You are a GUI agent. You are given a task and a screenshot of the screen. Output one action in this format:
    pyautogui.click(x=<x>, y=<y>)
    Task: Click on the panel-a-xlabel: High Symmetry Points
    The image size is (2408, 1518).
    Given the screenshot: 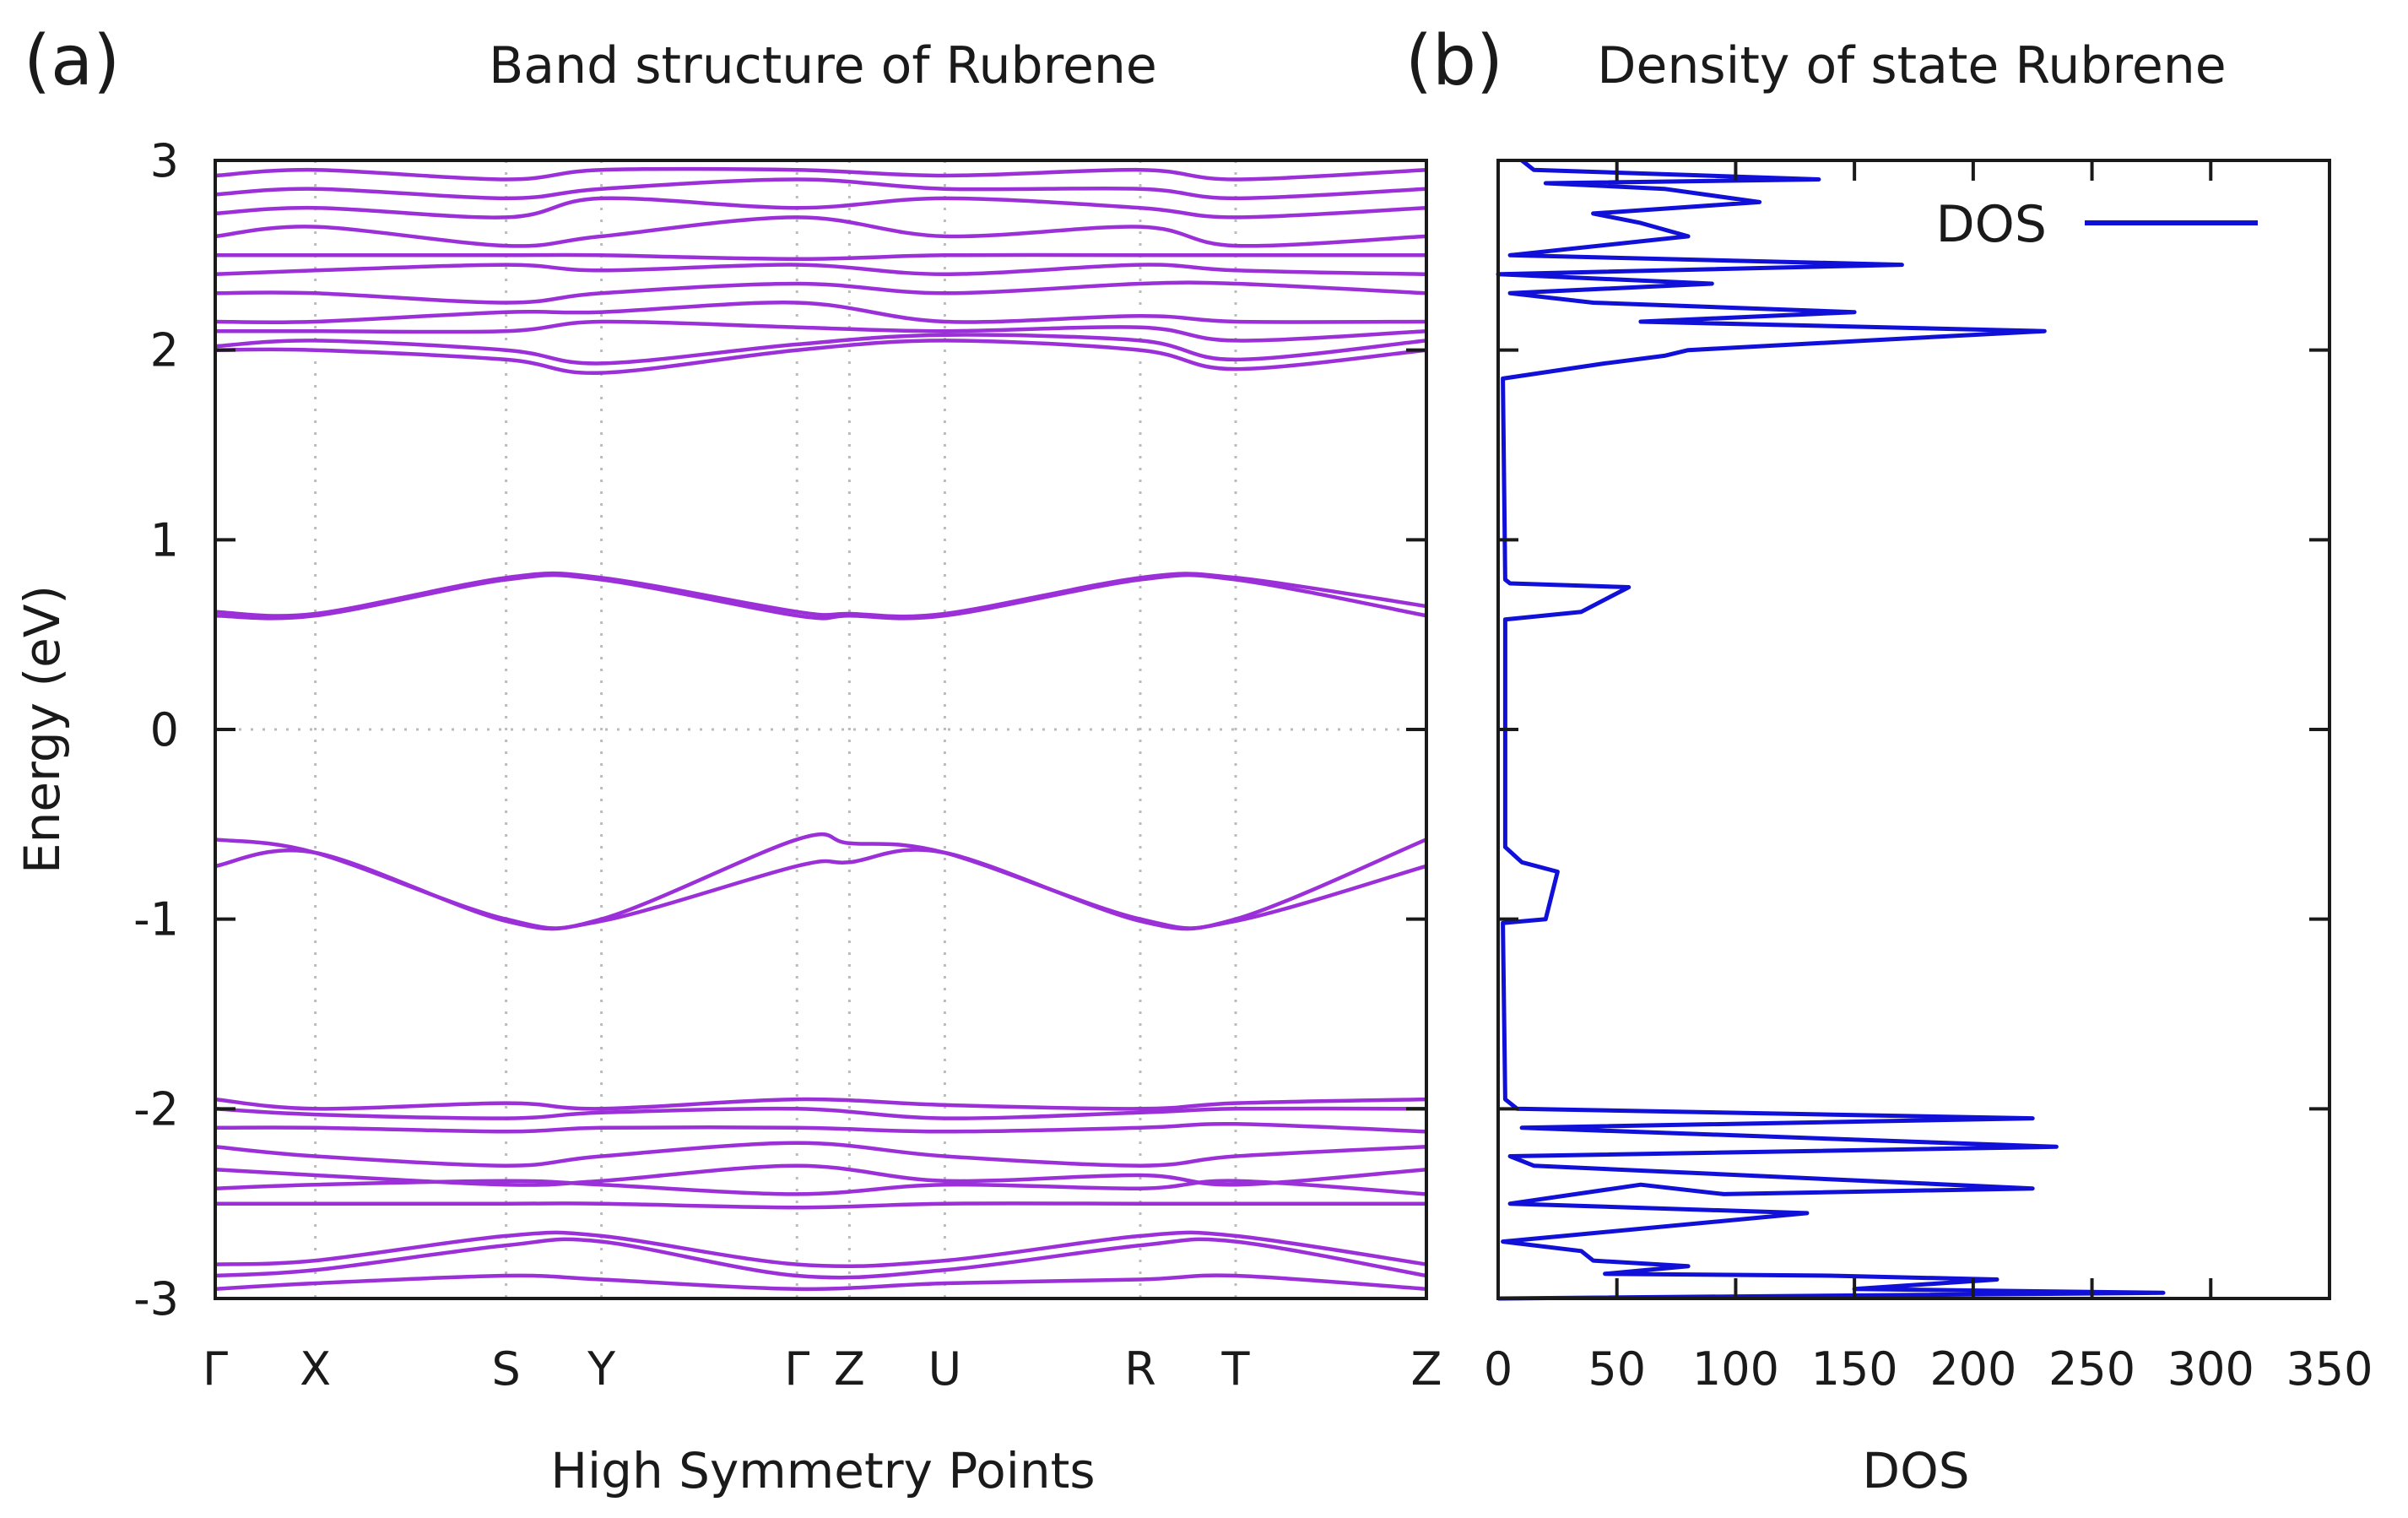 What is the action you would take?
    pyautogui.click(x=822, y=1470)
    